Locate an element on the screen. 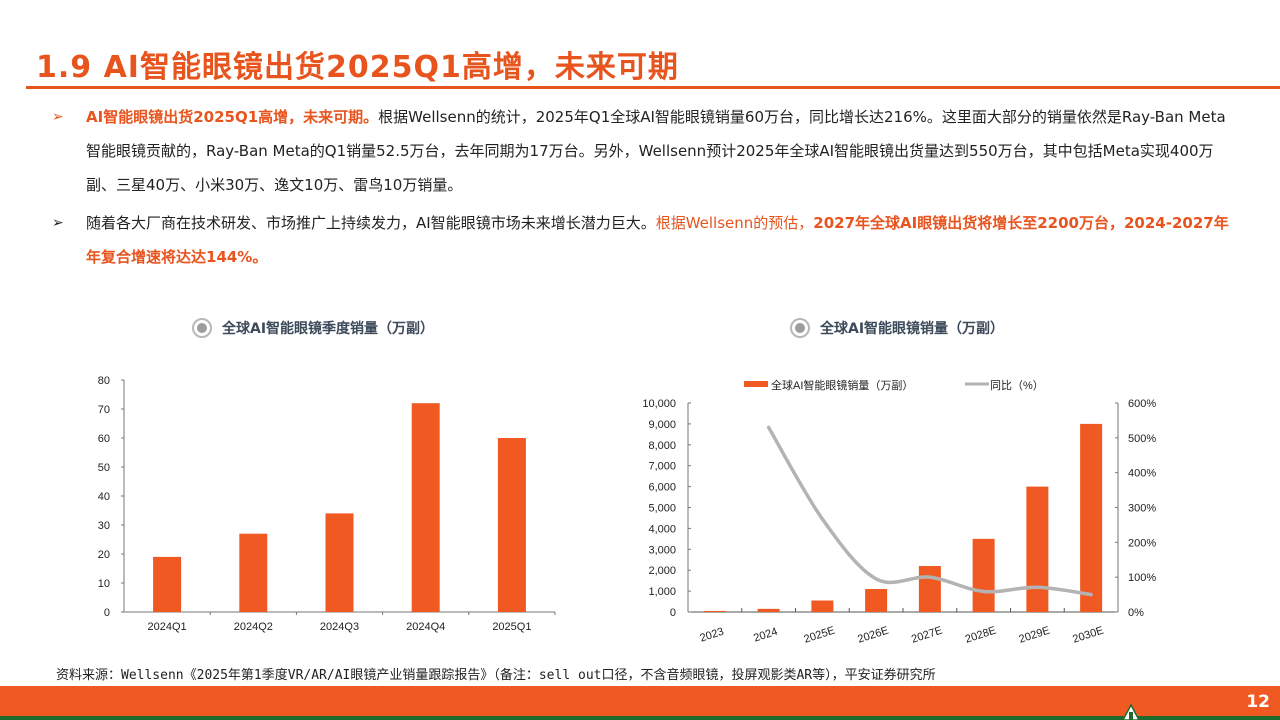 The width and height of the screenshot is (1280, 720). x-tick-label: 2029E is located at coordinates (1034, 635).